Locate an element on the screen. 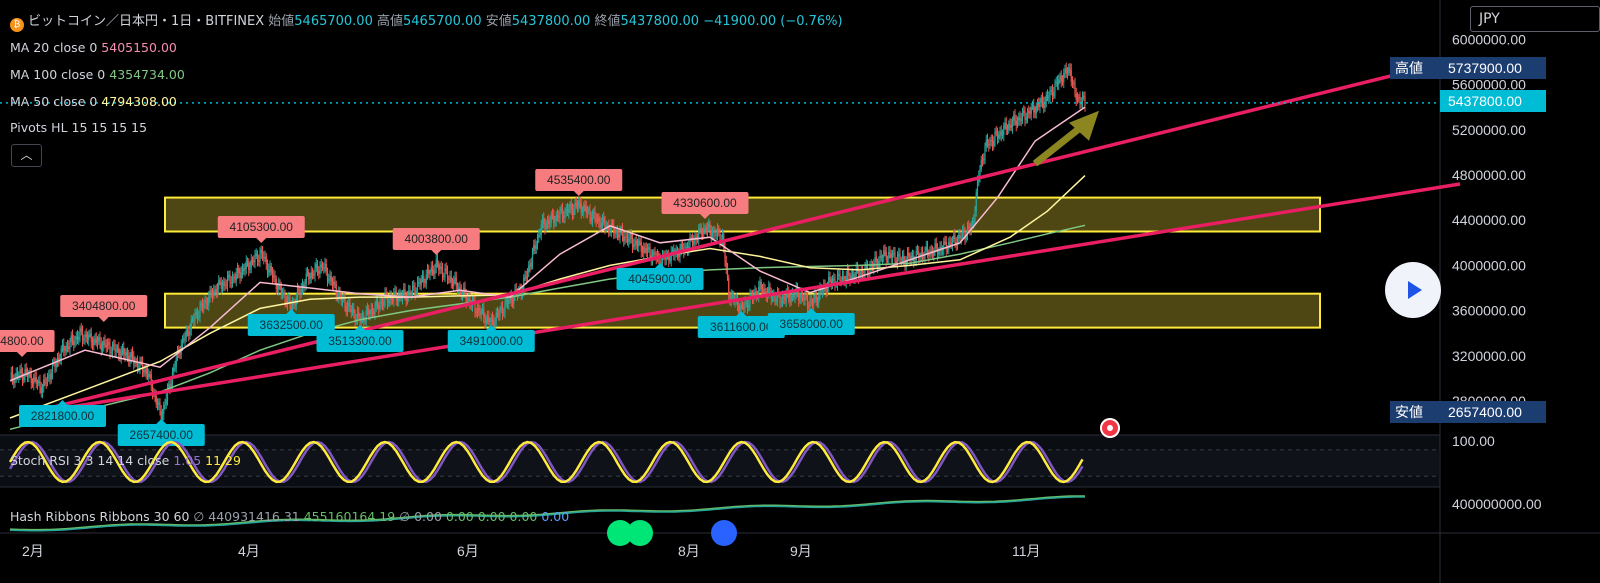 The image size is (1600, 583). stoch-legend: Stoch RSI 3 3 14 14 close 1.05 11.29 is located at coordinates (125, 460).